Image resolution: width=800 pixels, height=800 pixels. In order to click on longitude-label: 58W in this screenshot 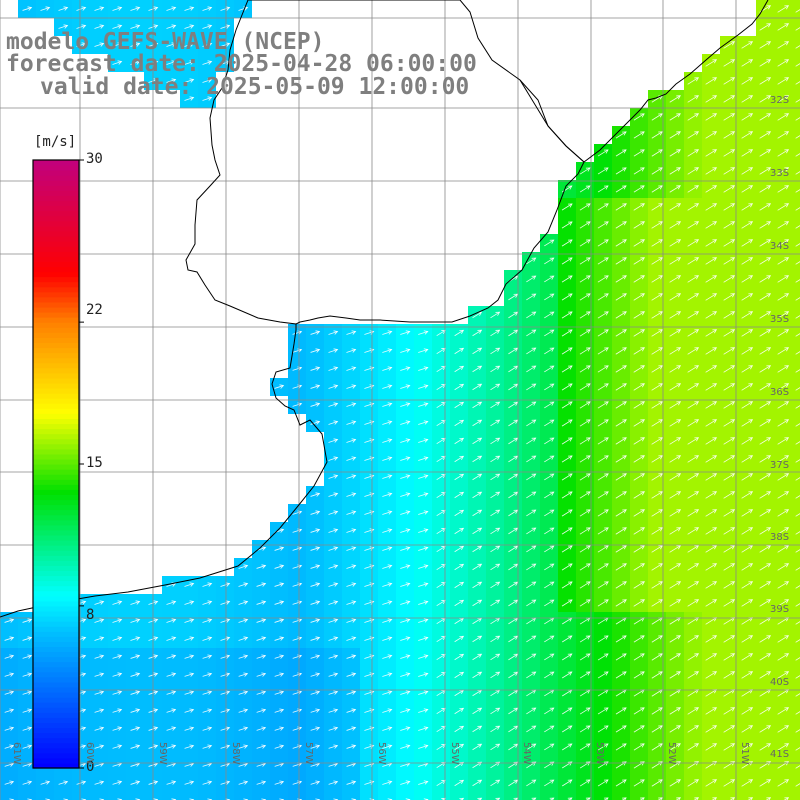, I will do `click(235, 753)`.